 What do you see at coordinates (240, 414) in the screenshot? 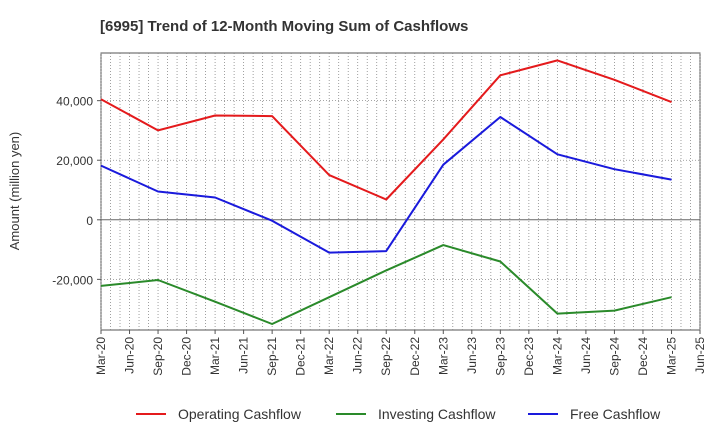
I see `legend-label: Operating Cashflow` at bounding box center [240, 414].